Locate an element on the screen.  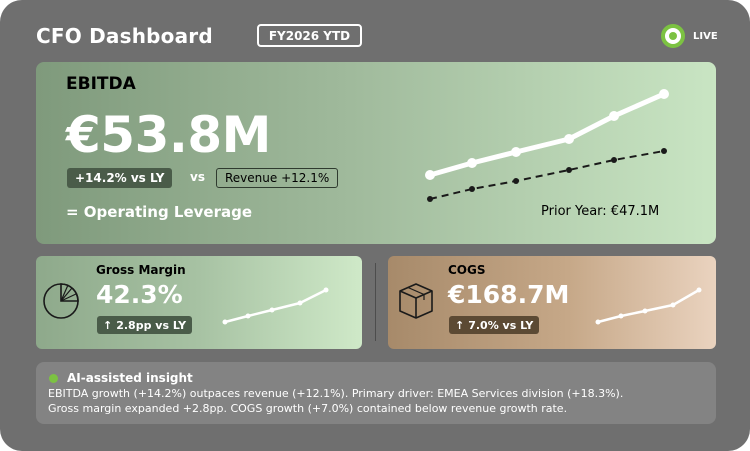
gross-margin-delta-badge: ↑ 2.8pp vs LY is located at coordinates (145, 325).